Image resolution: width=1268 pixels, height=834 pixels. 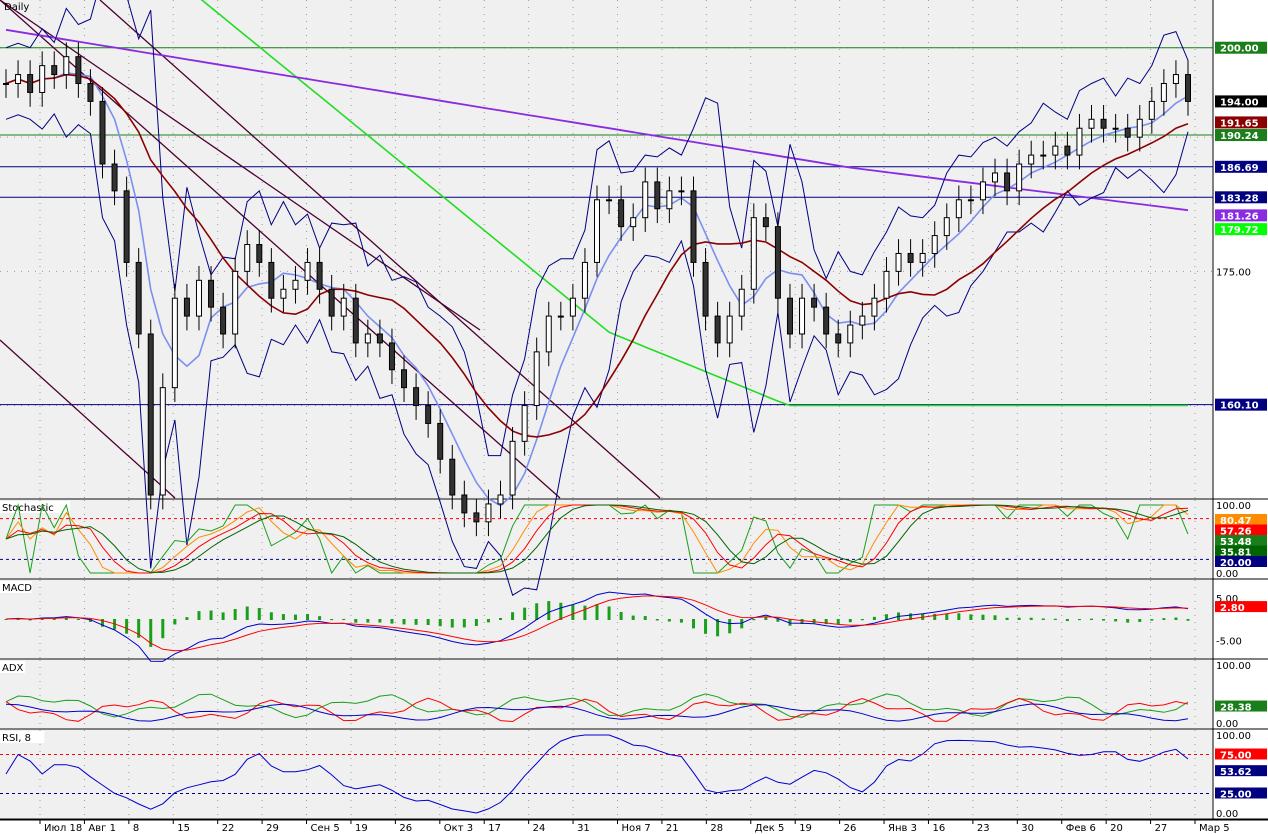 I want to click on symbol-label: Daily, so click(x=16, y=7).